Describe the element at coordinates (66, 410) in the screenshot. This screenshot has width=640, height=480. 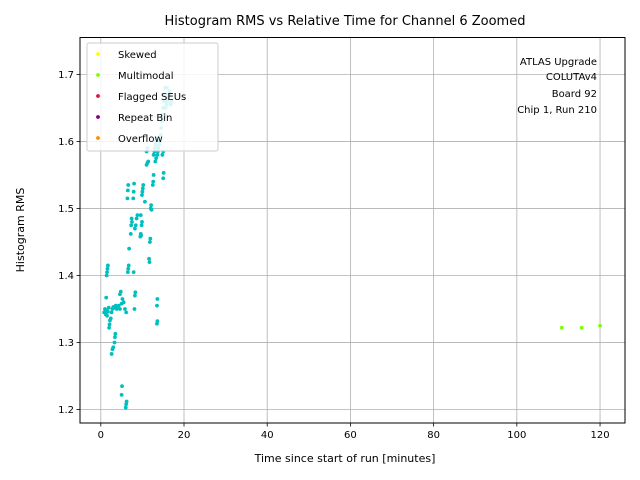
I see `y-tick-label: 1.2` at that location.